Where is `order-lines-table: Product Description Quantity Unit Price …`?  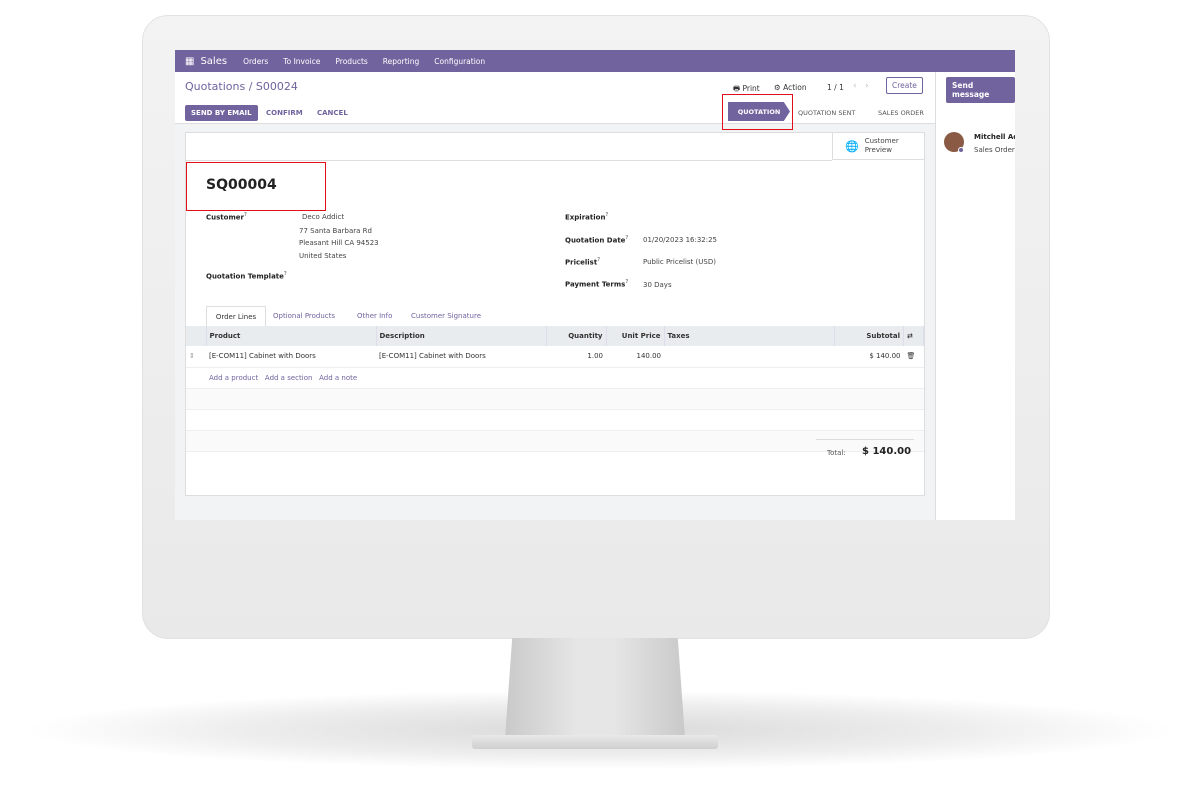
order-lines-table: Product Description Quantity Unit Price … is located at coordinates (555, 389).